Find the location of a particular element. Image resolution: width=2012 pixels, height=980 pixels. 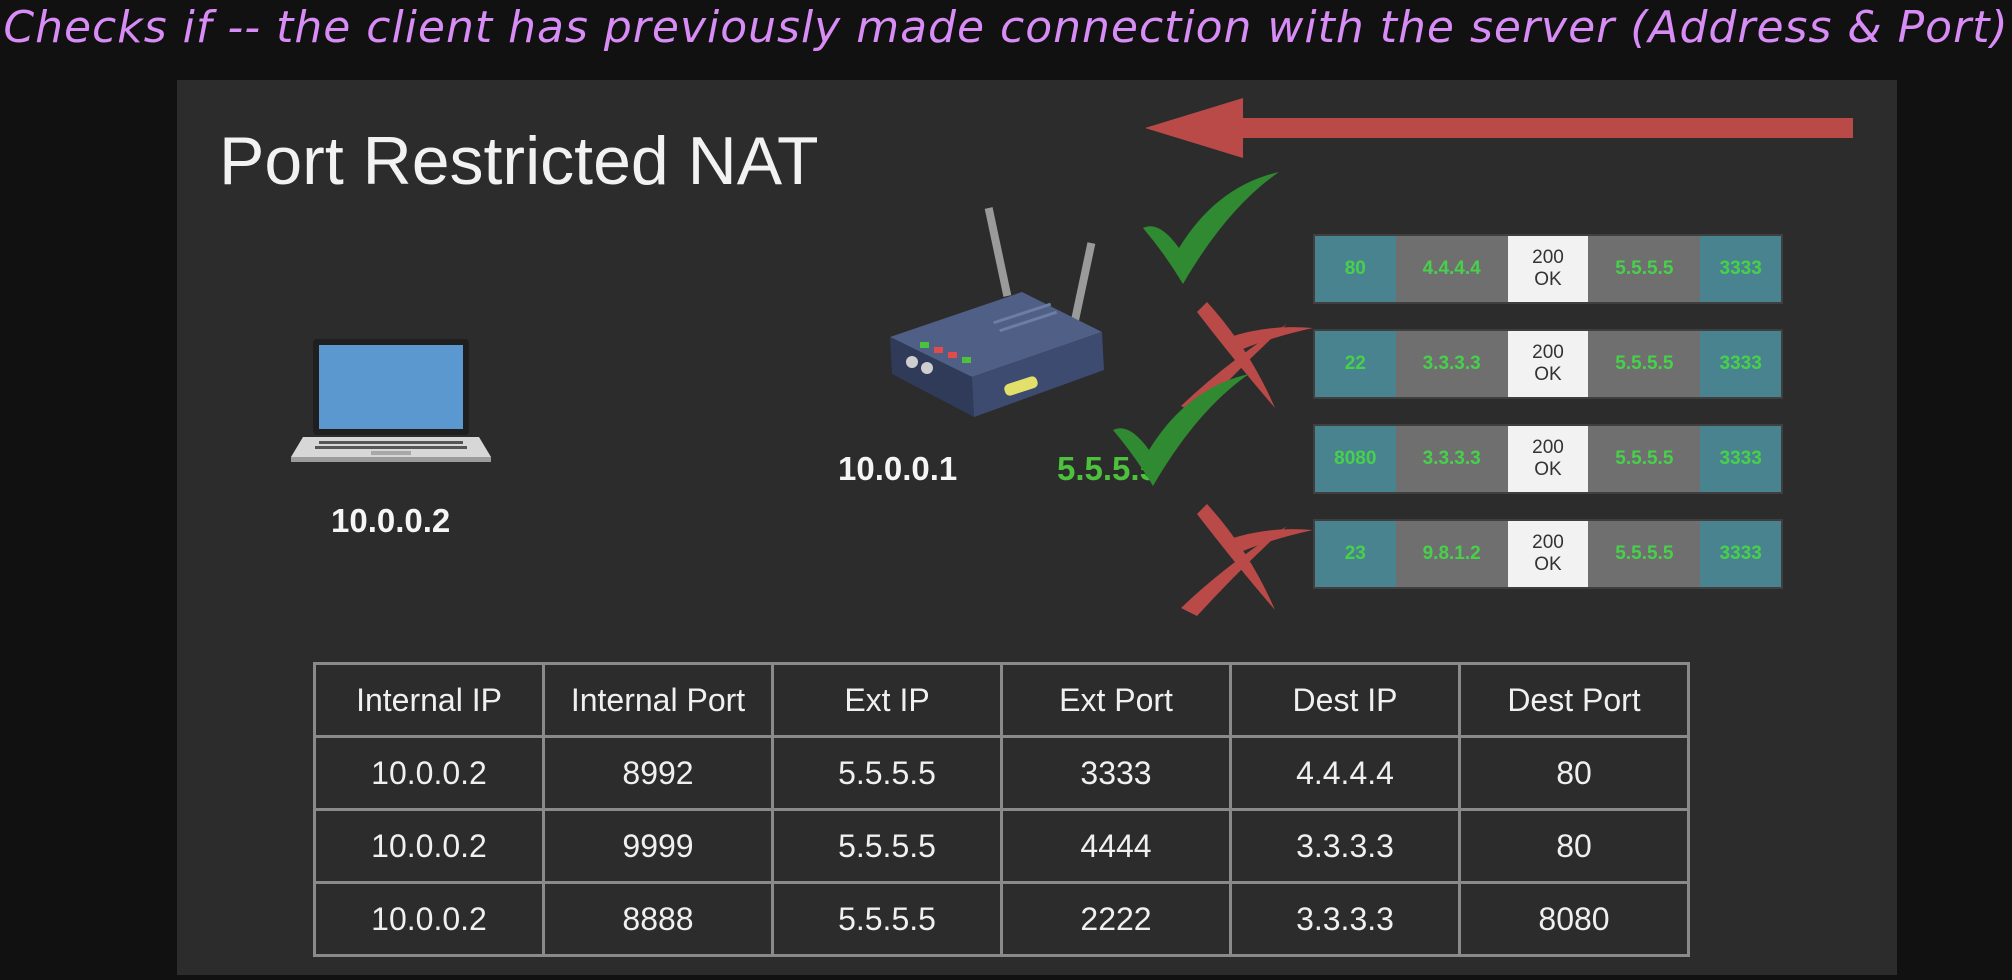

packet-src-port: 8080 is located at coordinates (1355, 459).